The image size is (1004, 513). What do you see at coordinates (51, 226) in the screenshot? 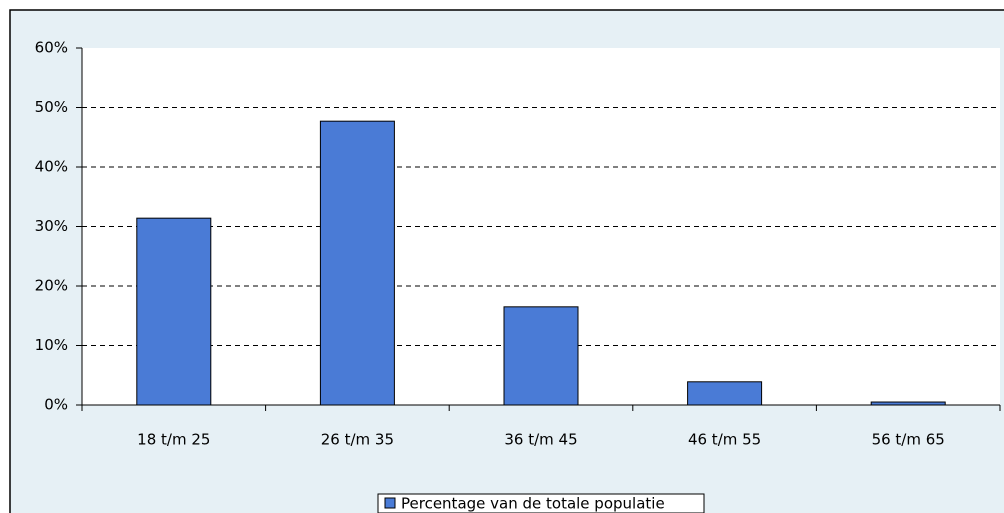
I see `y-tick-label: 30%` at bounding box center [51, 226].